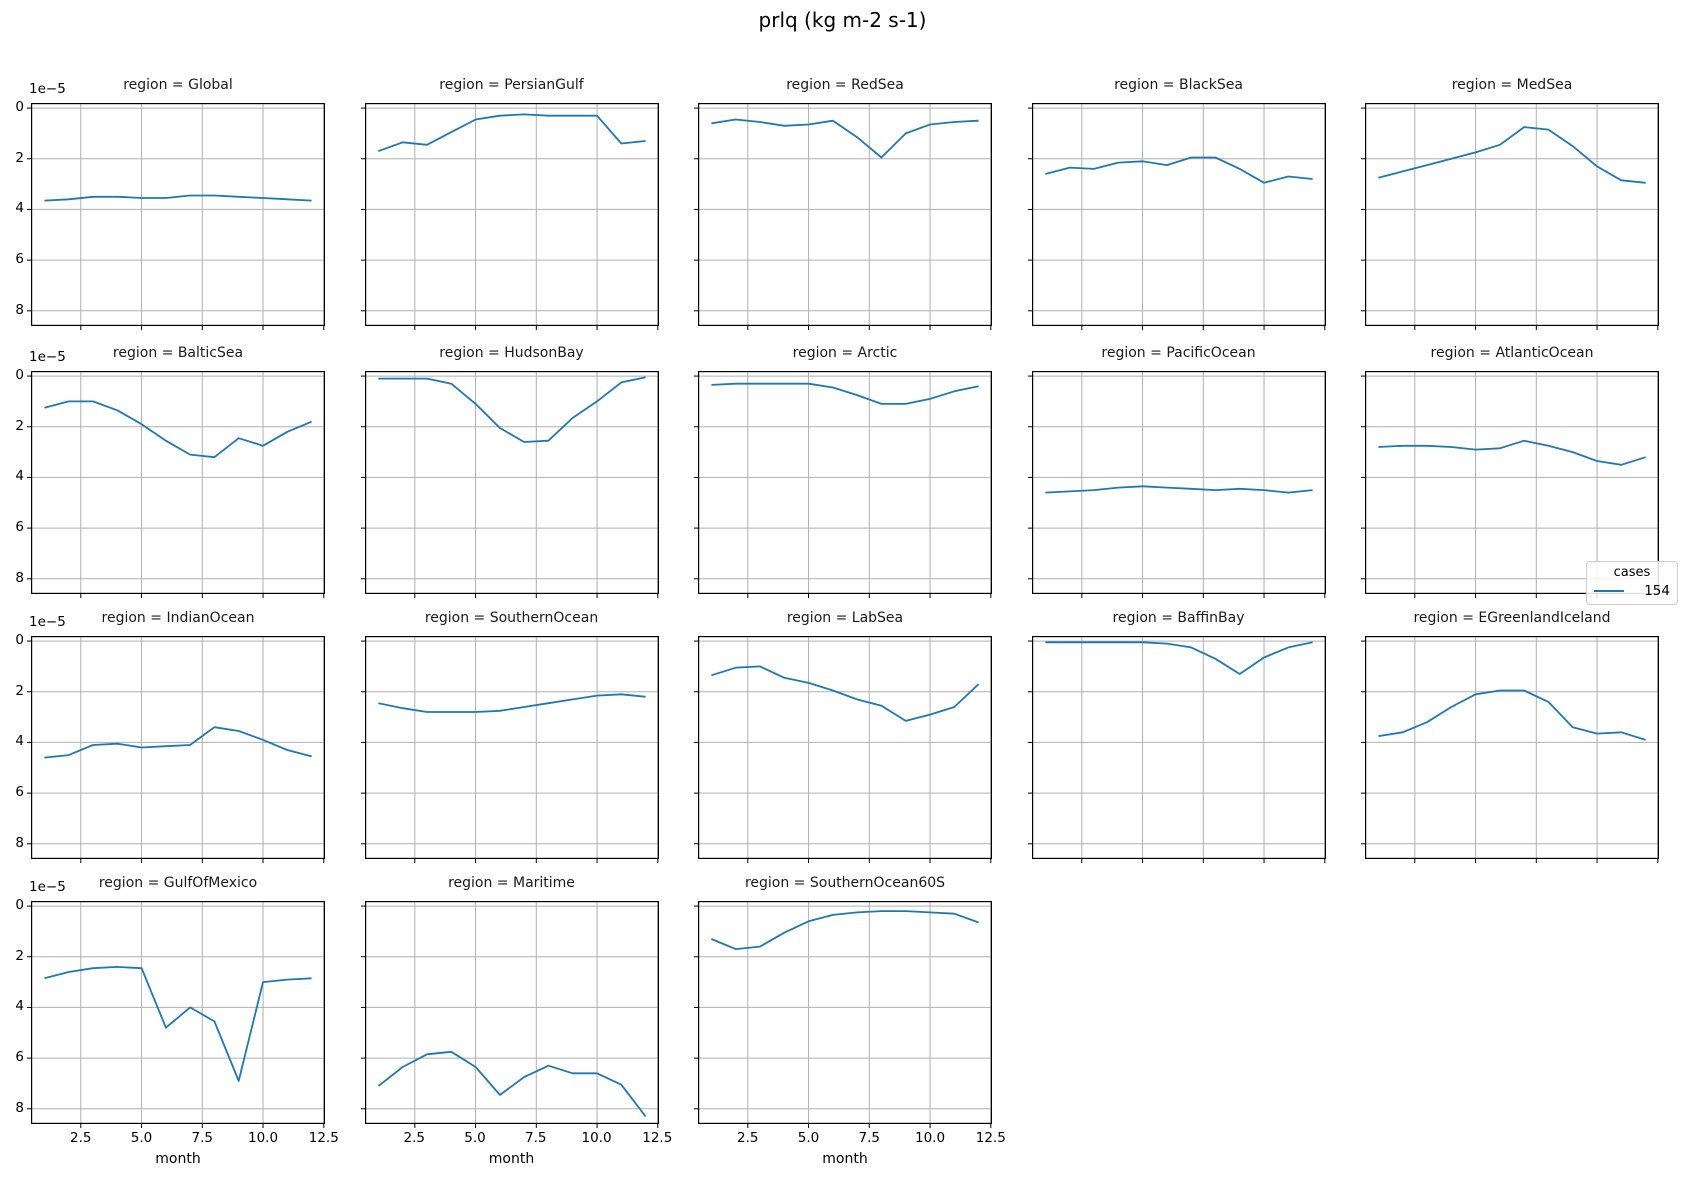 This screenshot has height=1178, width=1685. I want to click on facet-title: region = PacificOcean, so click(1178, 353).